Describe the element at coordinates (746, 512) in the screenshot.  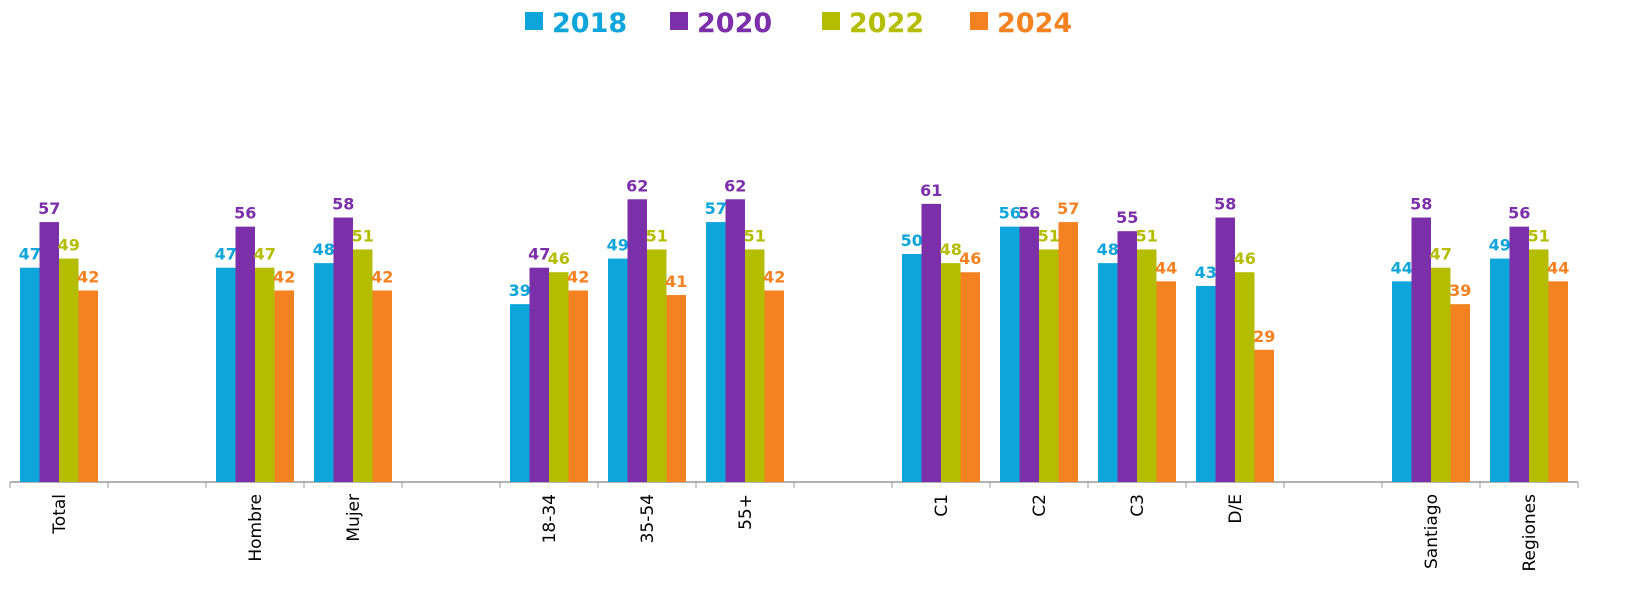
I see `x-tick-label: 55+` at that location.